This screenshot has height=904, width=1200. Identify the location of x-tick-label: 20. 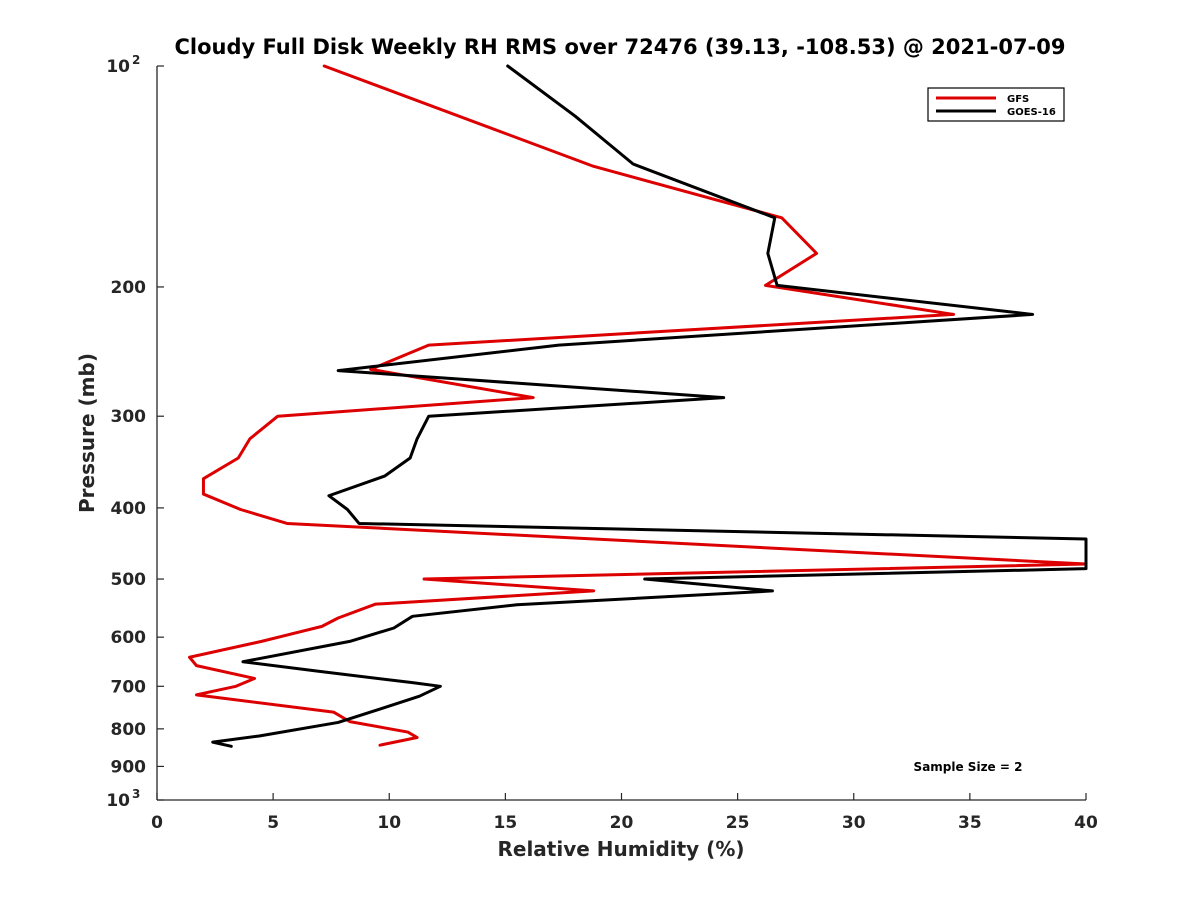
(622, 823).